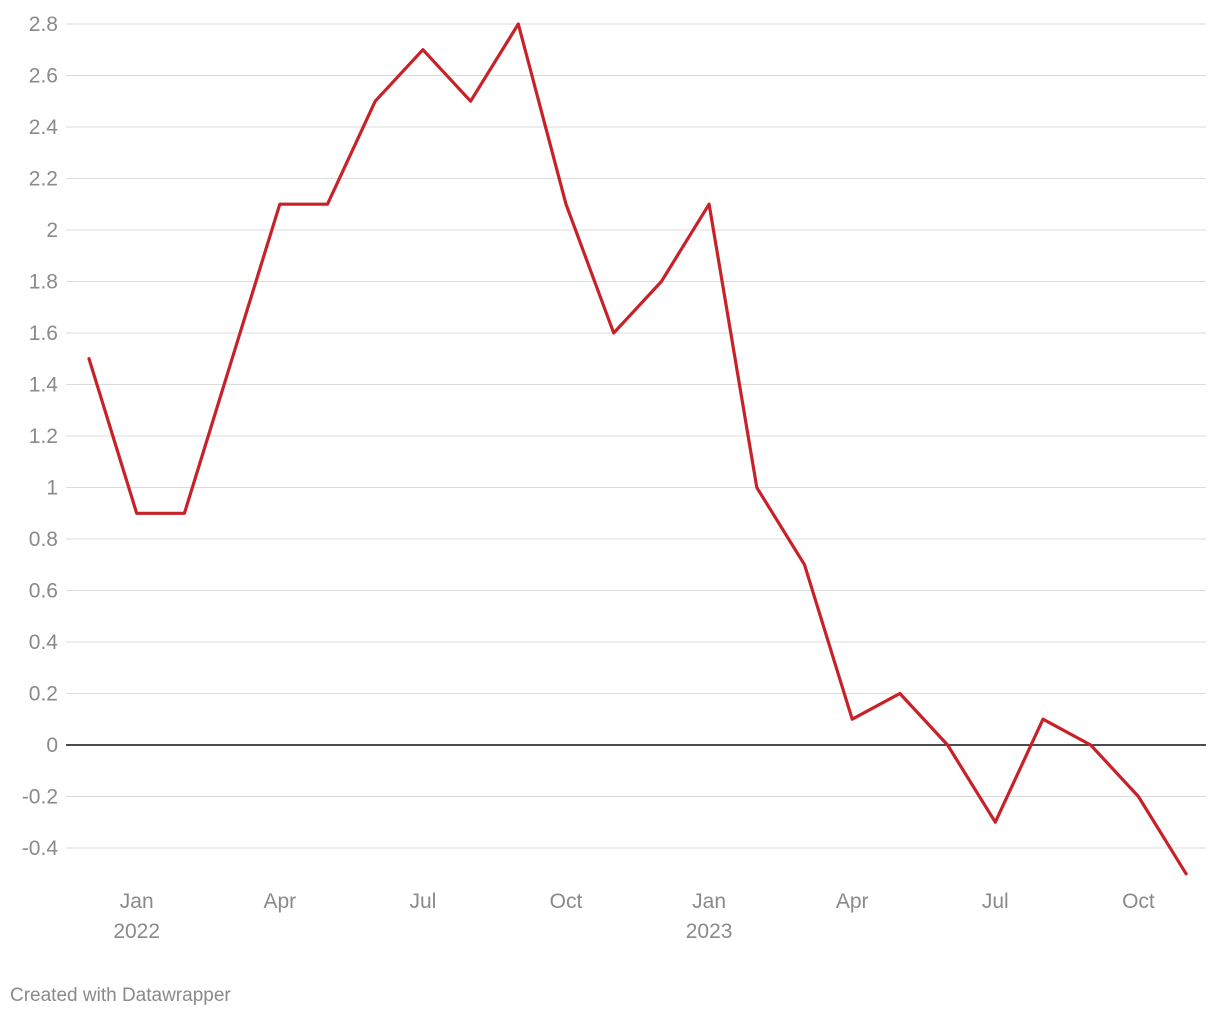  What do you see at coordinates (634, 916) in the screenshot?
I see `x-axis: Jan 2022 Apr Jul Oct Jan 2023 Apr Jul Oct` at bounding box center [634, 916].